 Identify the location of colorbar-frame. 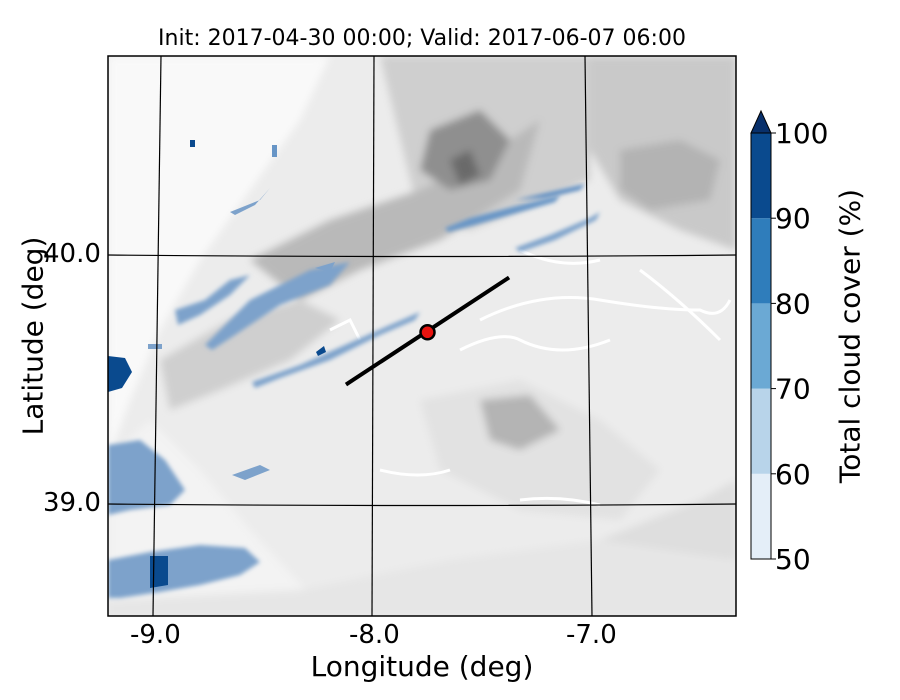
(761, 346).